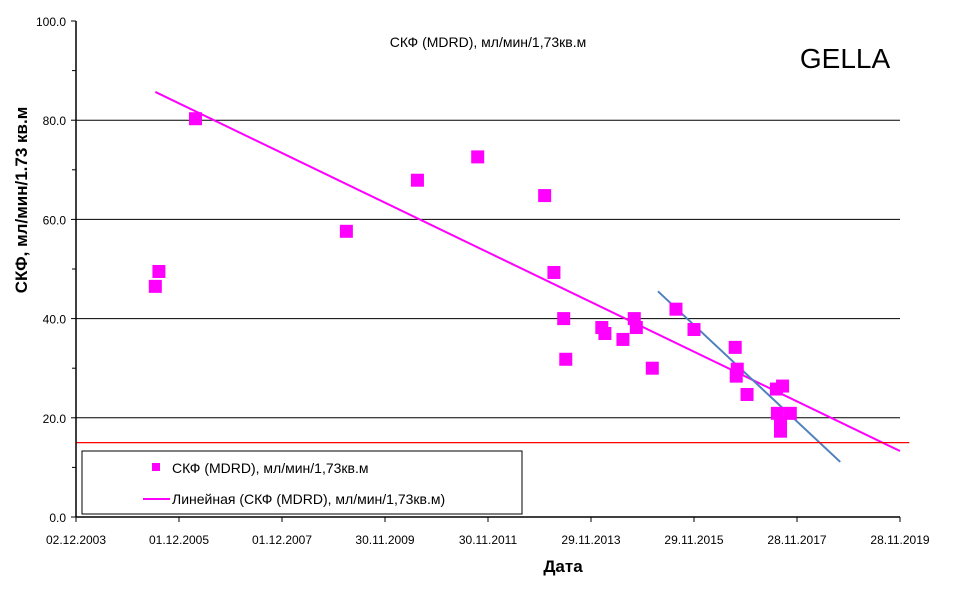  What do you see at coordinates (55, 320) in the screenshot?
I see `y-tick-label: 40.0` at bounding box center [55, 320].